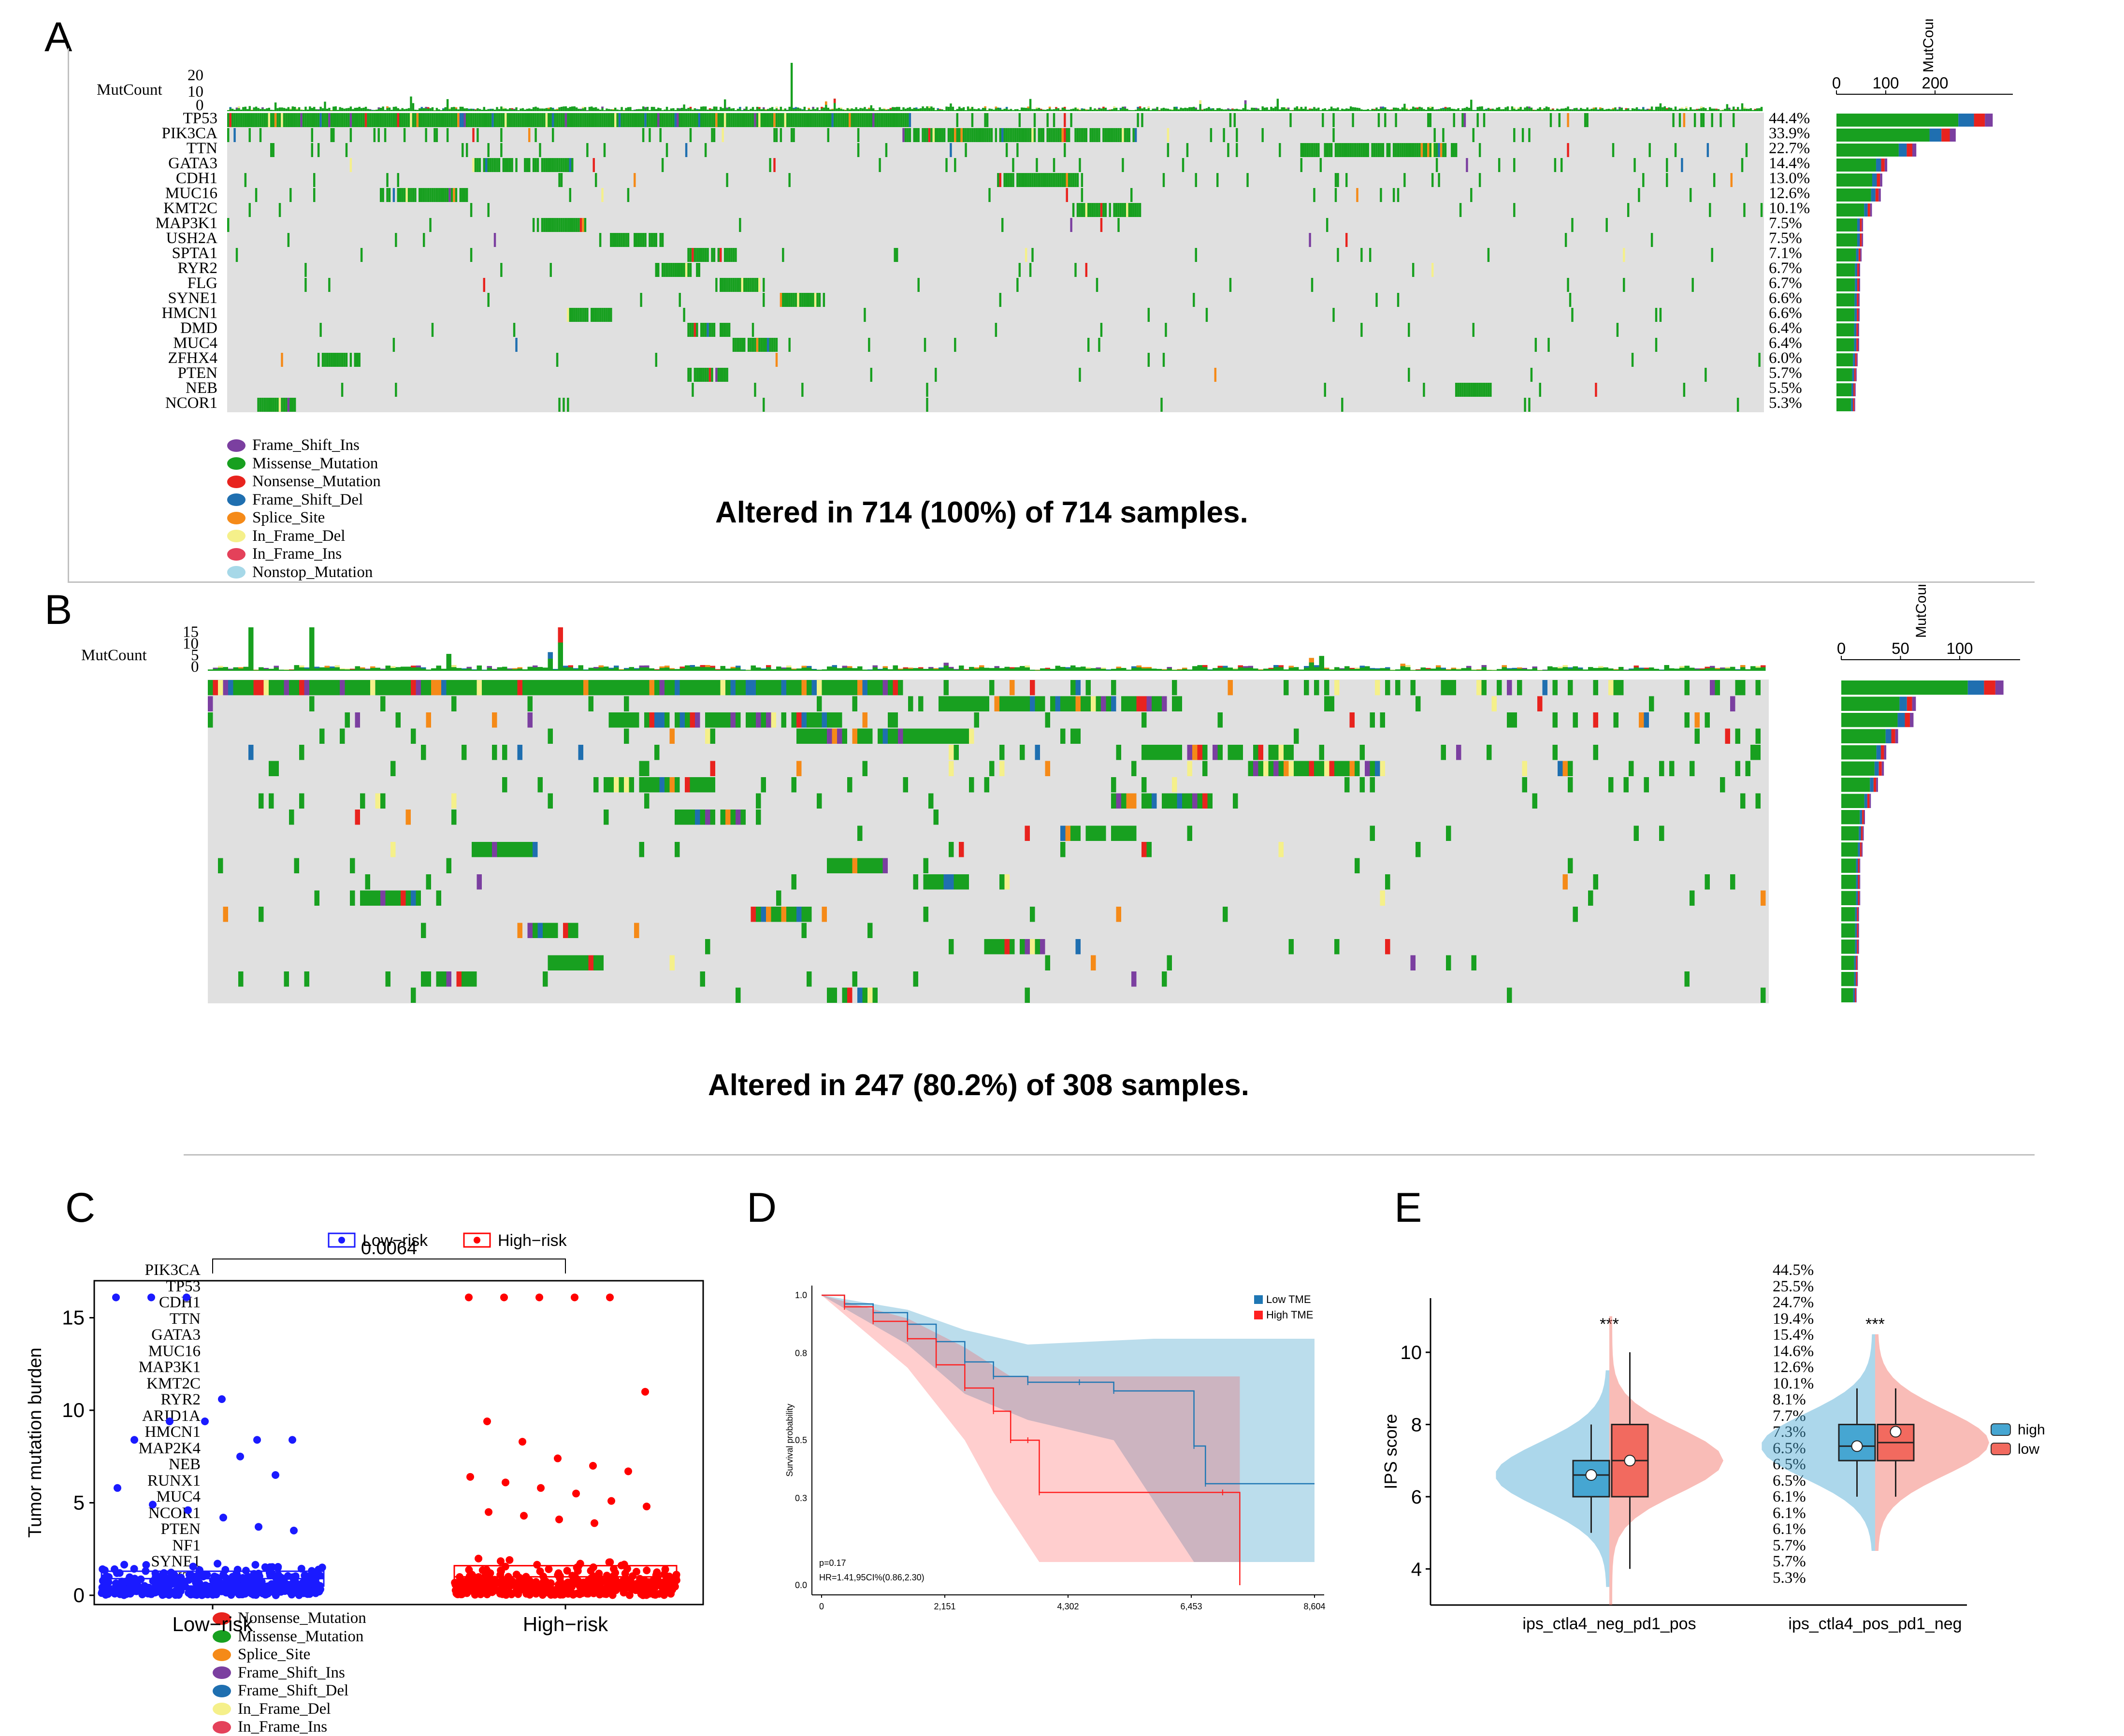 This screenshot has width=2124, height=1736. I want to click on gene-label: TP53, so click(200, 118).